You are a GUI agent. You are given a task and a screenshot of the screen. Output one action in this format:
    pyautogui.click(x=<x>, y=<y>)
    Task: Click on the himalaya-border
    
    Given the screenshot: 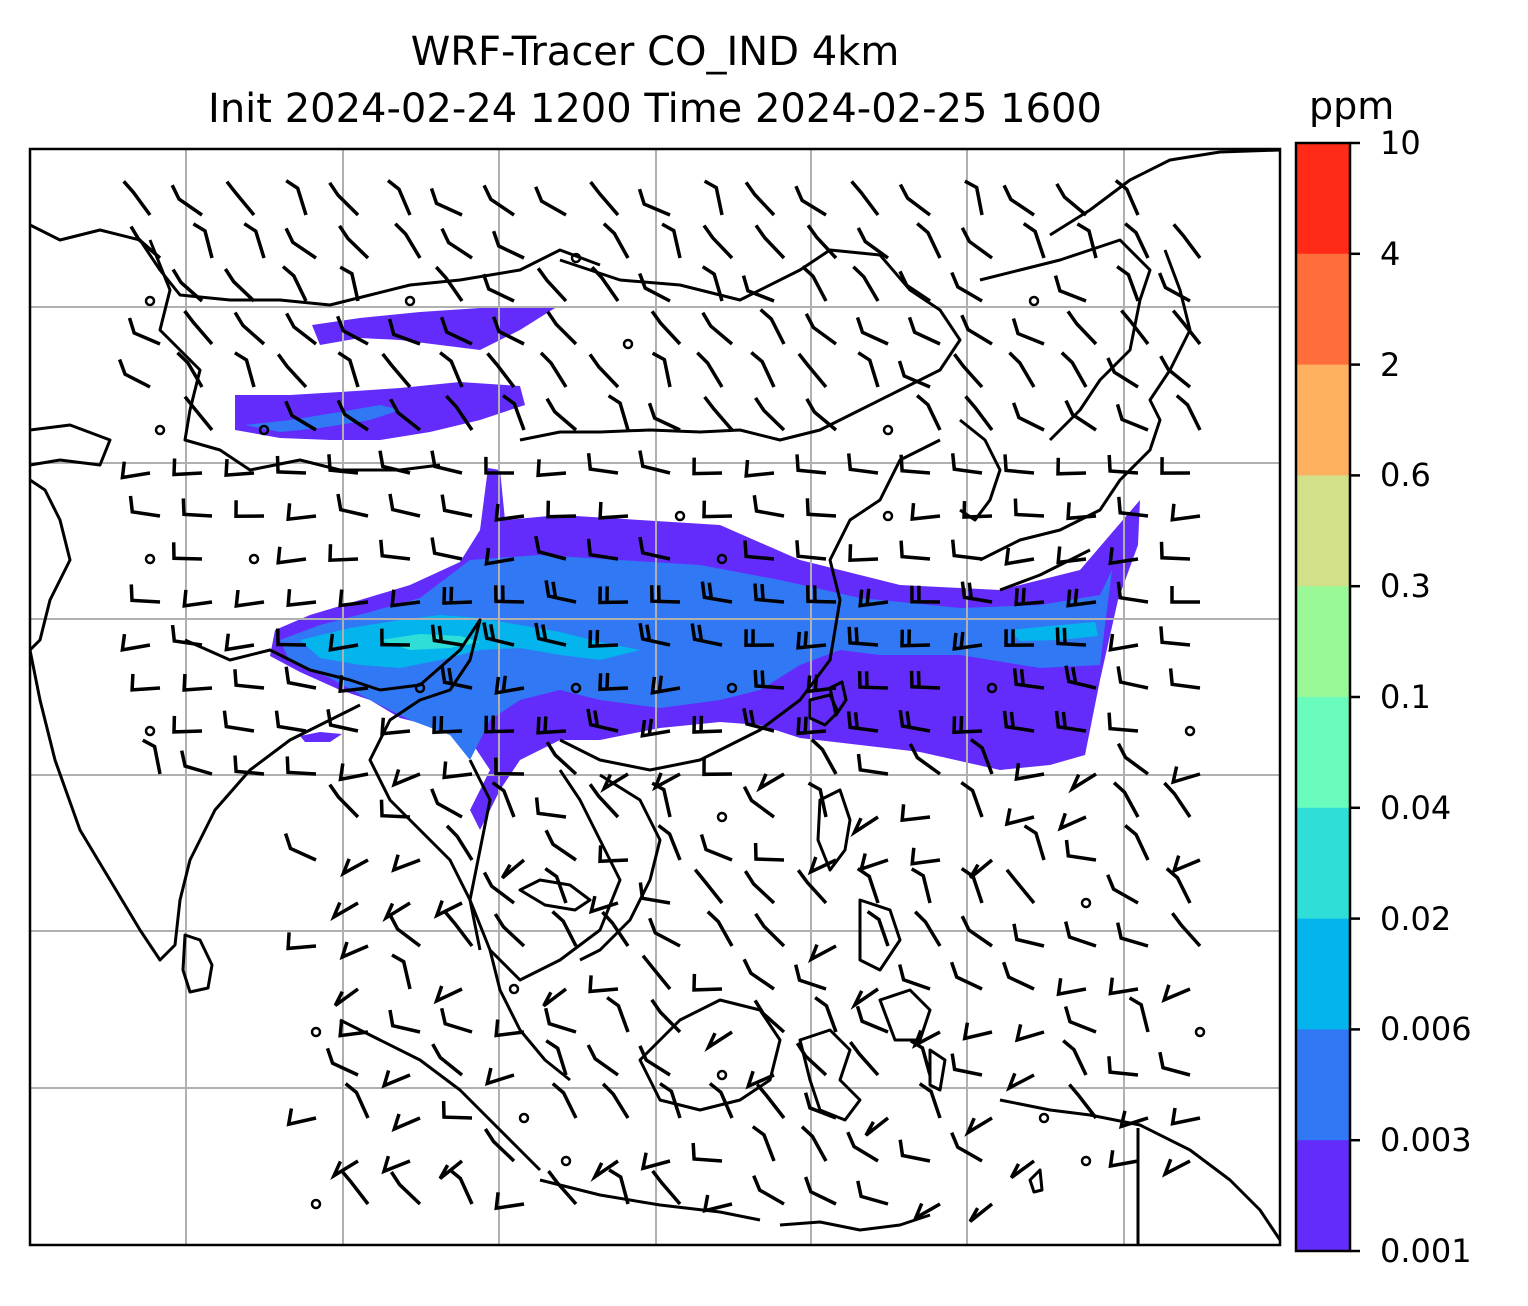 What is the action you would take?
    pyautogui.click(x=333, y=784)
    